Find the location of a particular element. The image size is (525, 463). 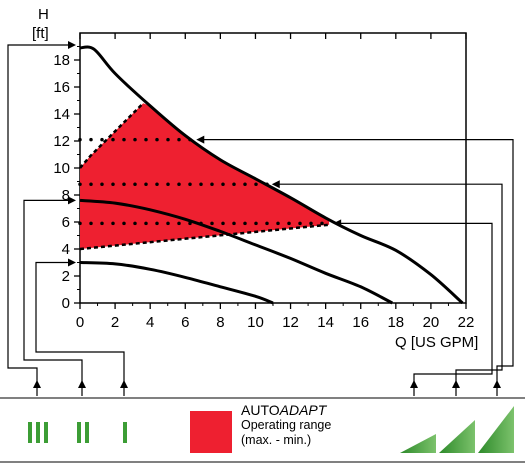

legend-title-italic: ADAPT is located at coordinates (303, 410).